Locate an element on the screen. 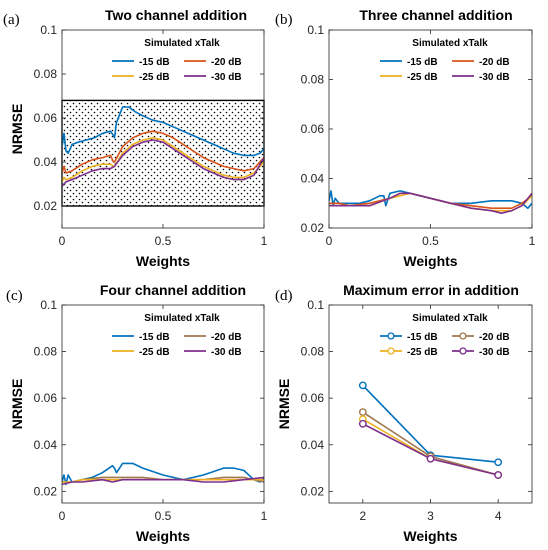  panel-label: (d) is located at coordinates (284, 296).